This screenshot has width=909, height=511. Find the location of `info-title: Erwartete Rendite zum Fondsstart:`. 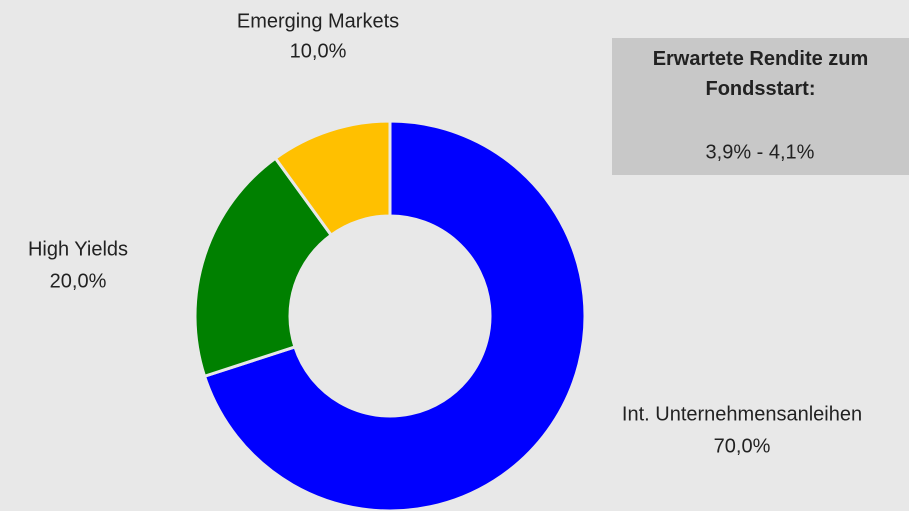

info-title: Erwartete Rendite zum Fondsstart: is located at coordinates (760, 74).